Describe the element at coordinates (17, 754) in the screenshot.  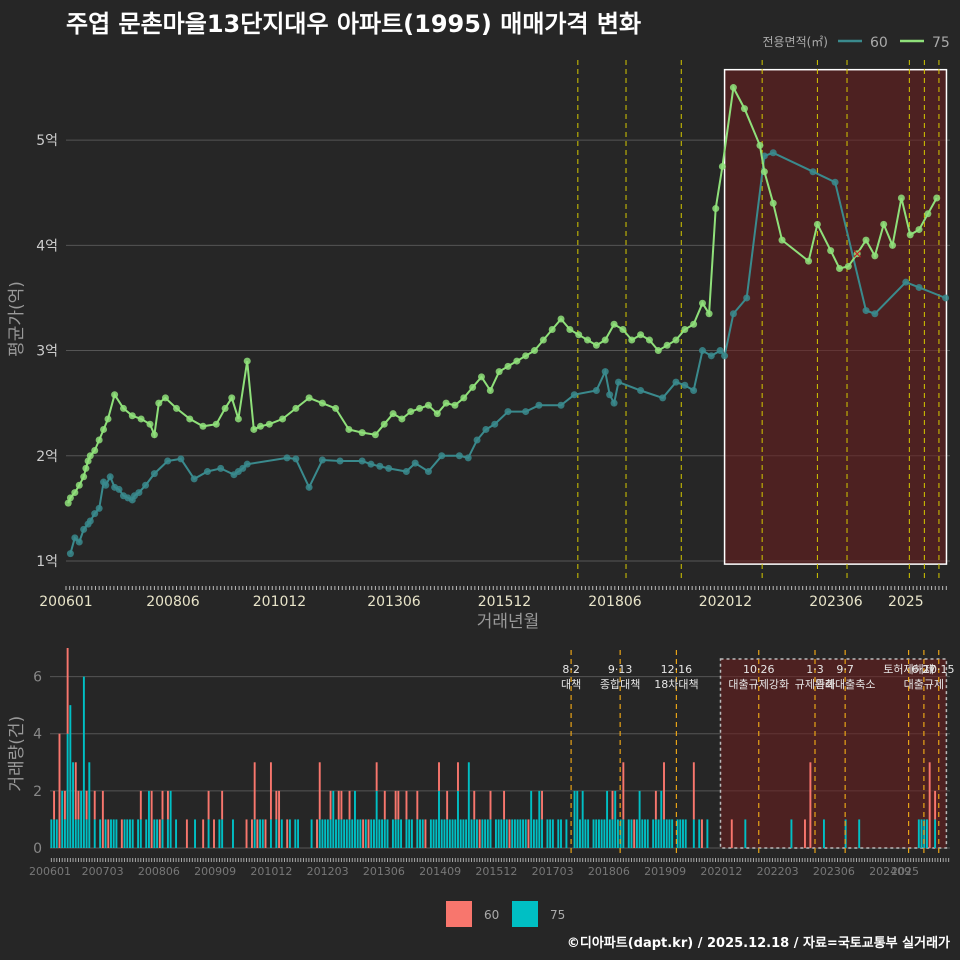
I see `y-axis-title: 거래량(건)` at that location.